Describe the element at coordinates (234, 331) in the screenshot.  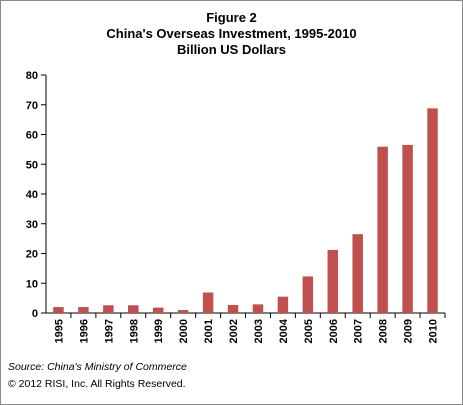
I see `x-tick-label: 2002` at that location.